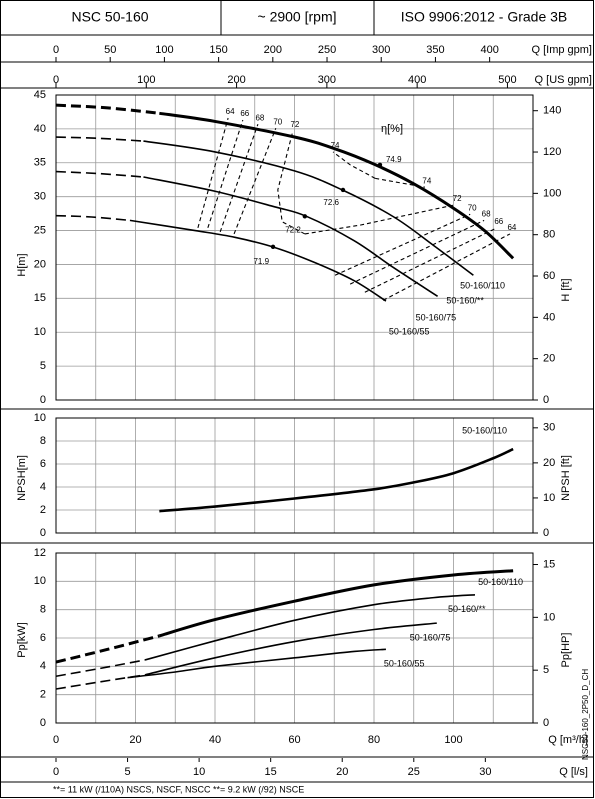 The width and height of the screenshot is (595, 799). What do you see at coordinates (22, 264) in the screenshot?
I see `y-axis-title: H[m]` at bounding box center [22, 264].